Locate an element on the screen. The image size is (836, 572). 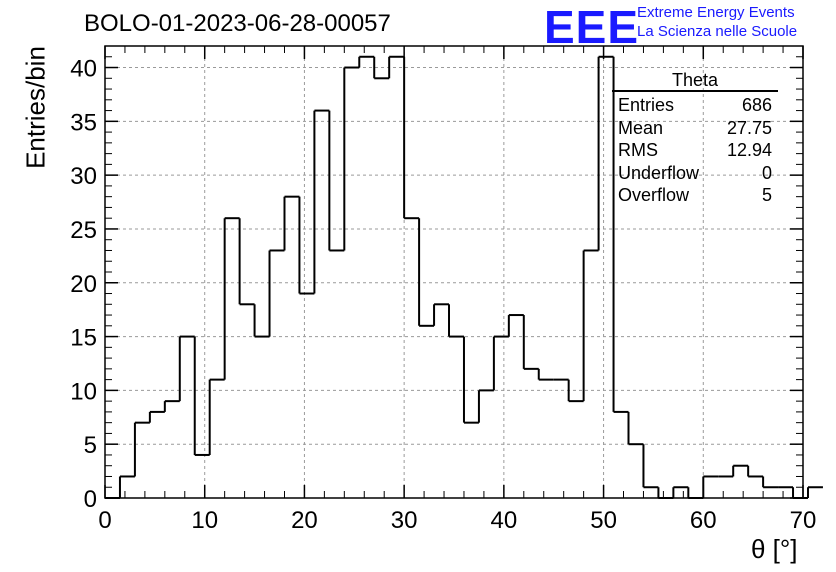
stats-row-entries: Entries 686 is located at coordinates (695, 105).